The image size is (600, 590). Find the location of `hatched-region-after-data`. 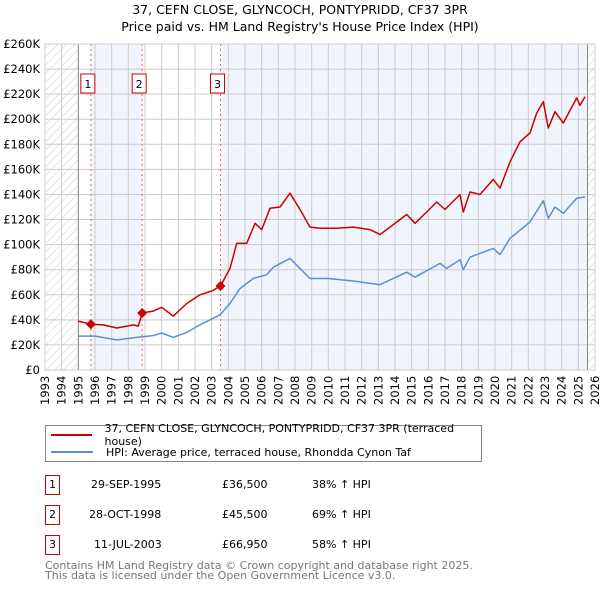

hatched-region-after-data is located at coordinates (591, 207).